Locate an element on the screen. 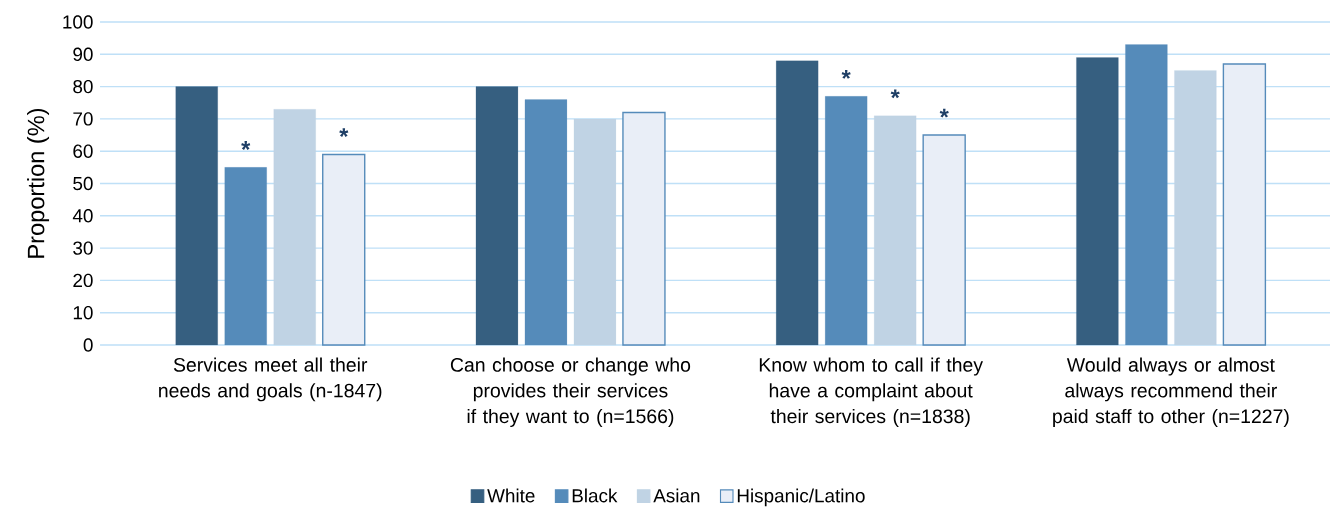 Image resolution: width=1338 pixels, height=511 pixels. legend-label: White is located at coordinates (511, 495).